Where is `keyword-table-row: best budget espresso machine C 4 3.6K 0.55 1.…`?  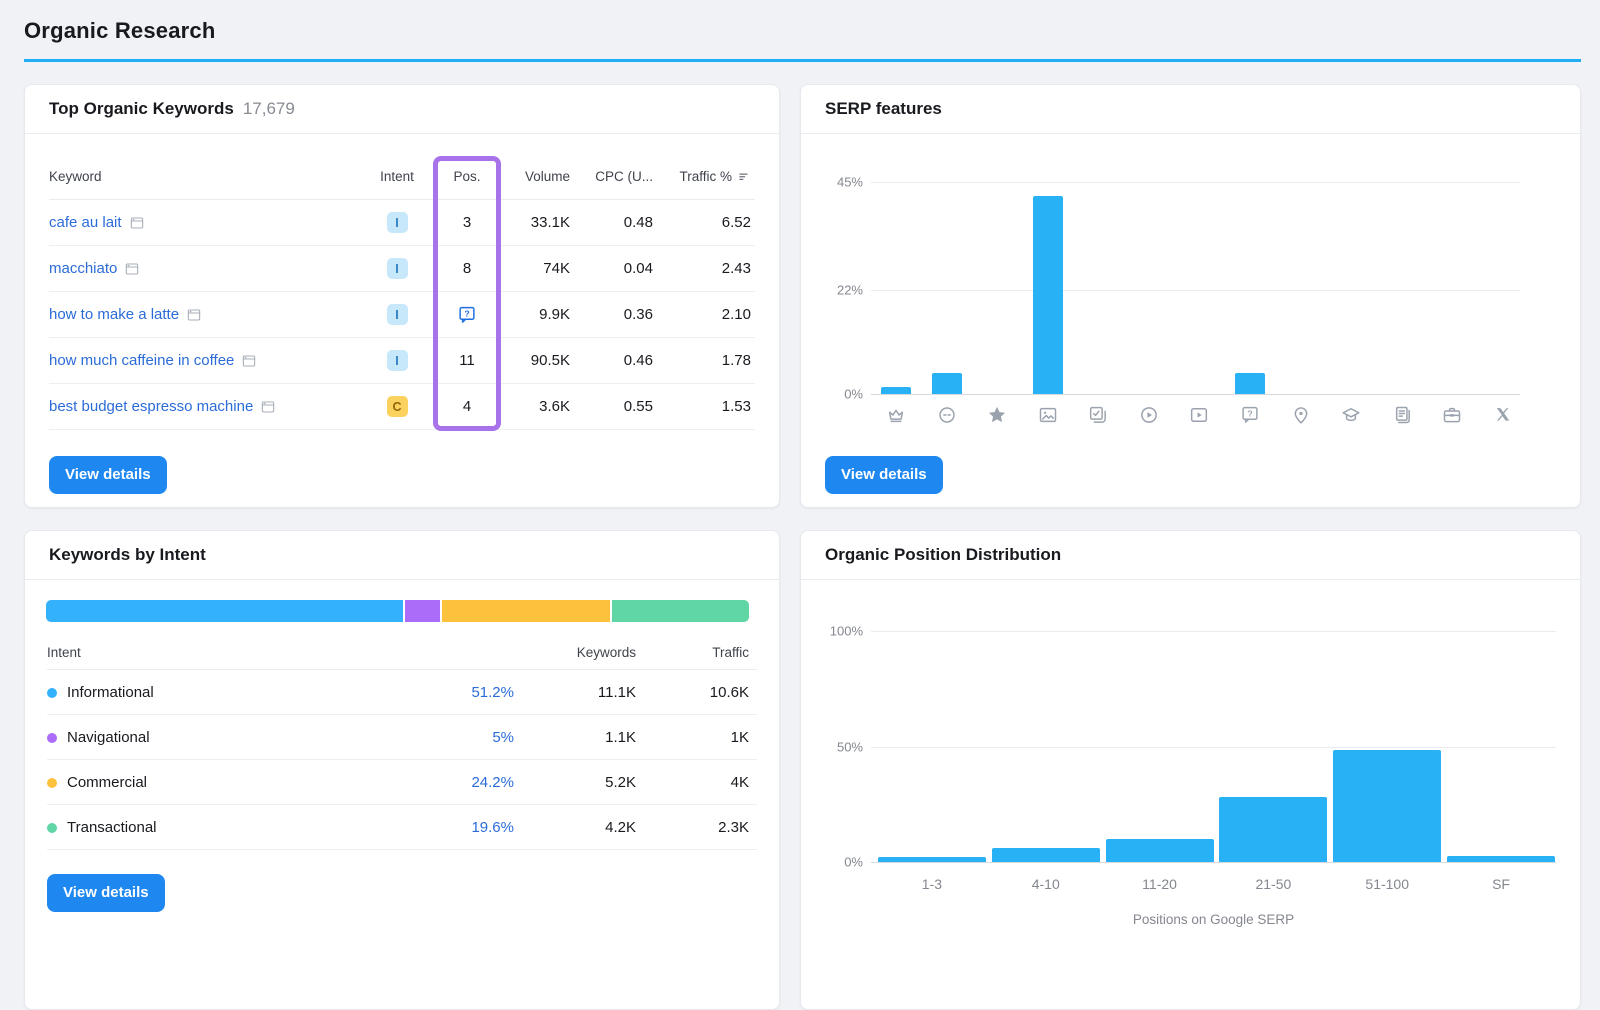
keyword-table-row: best budget espresso machine C 4 3.6K 0.55 1.… is located at coordinates (402, 407).